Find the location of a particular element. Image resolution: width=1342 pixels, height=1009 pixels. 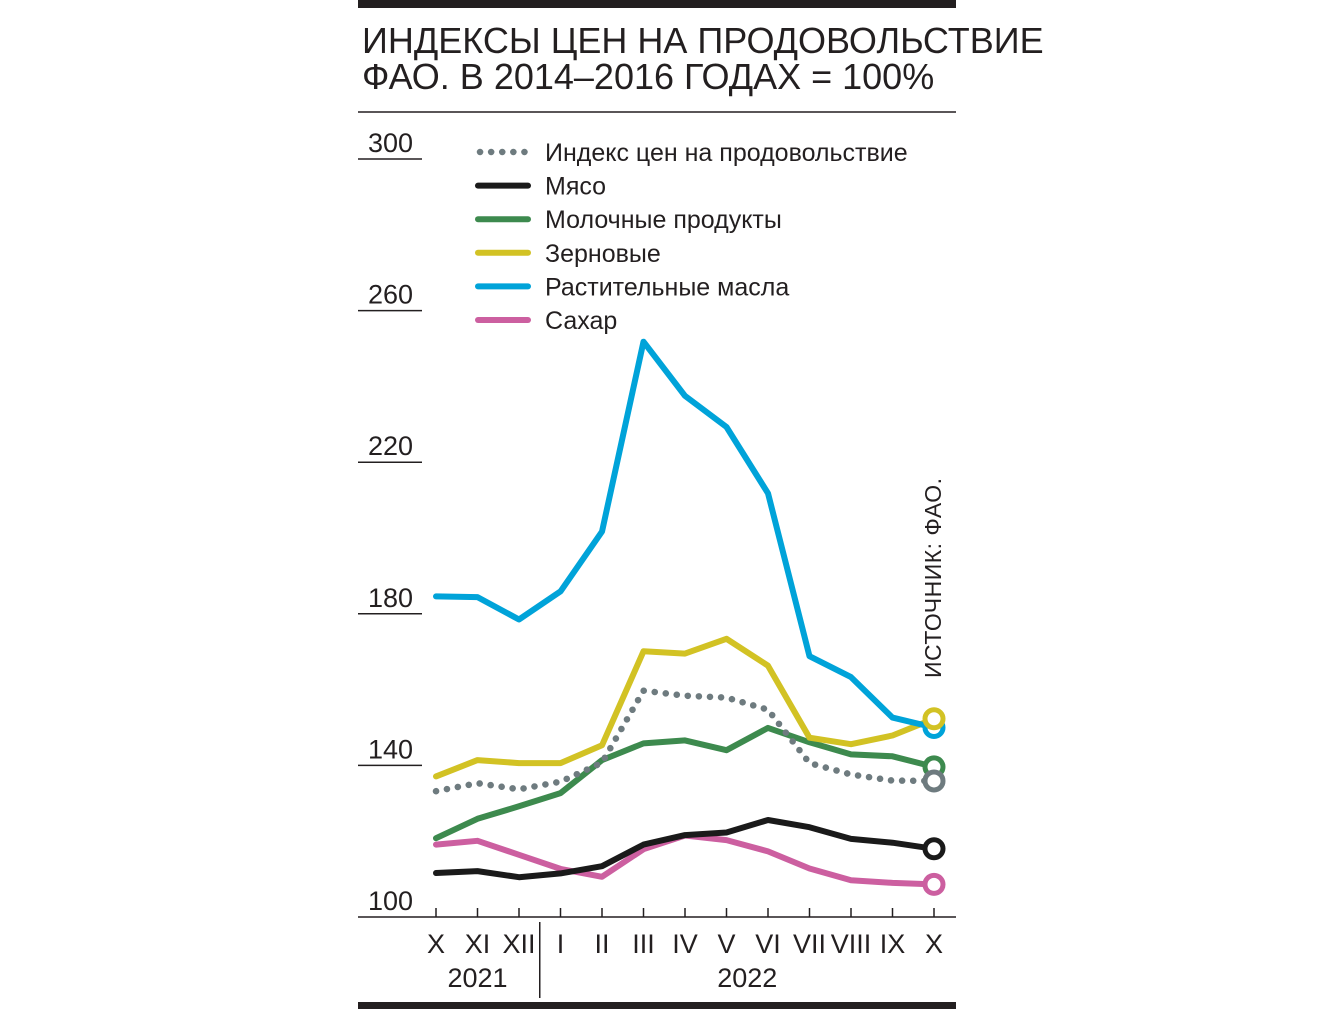

end-marker-sugar is located at coordinates (934, 884).